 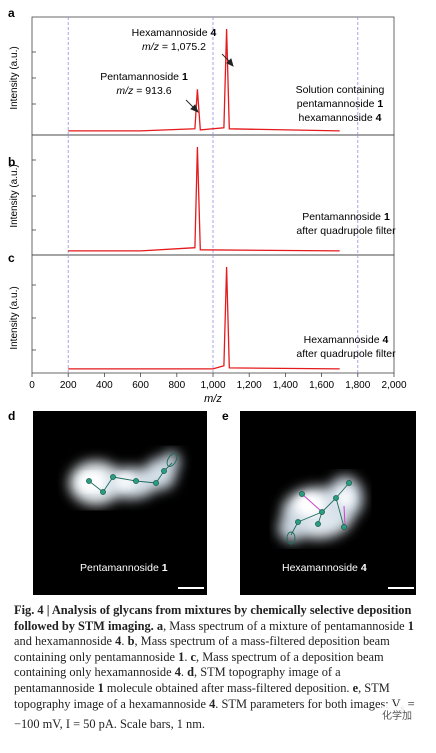 I want to click on panel-b-description: Pentamannoside 1 after quadrupole filter, so click(x=346, y=224).